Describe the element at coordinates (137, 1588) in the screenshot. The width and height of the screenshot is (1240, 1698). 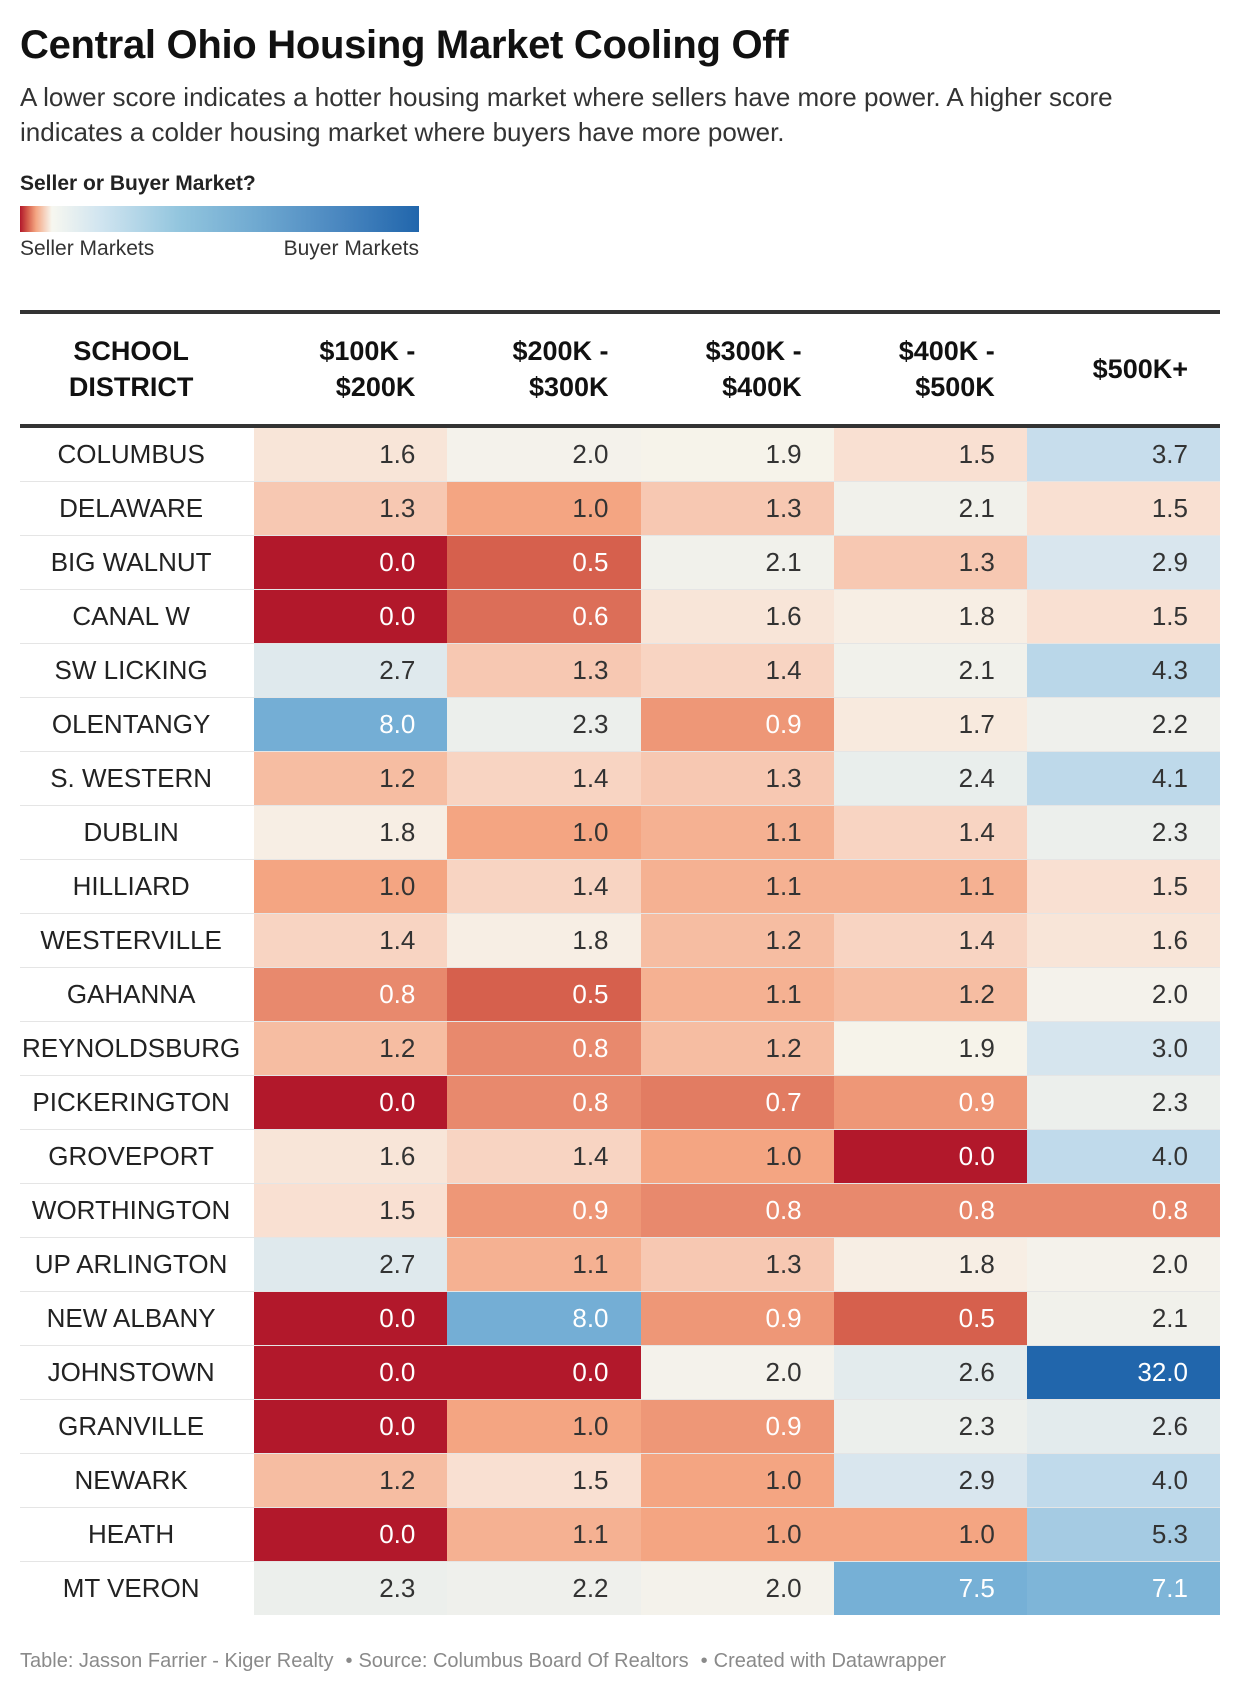
I see `district-name: MT VERON` at that location.